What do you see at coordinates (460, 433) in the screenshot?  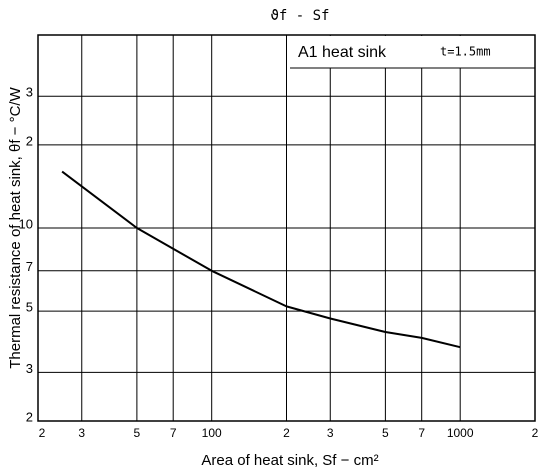 I see `x-tick-label: 1000` at bounding box center [460, 433].